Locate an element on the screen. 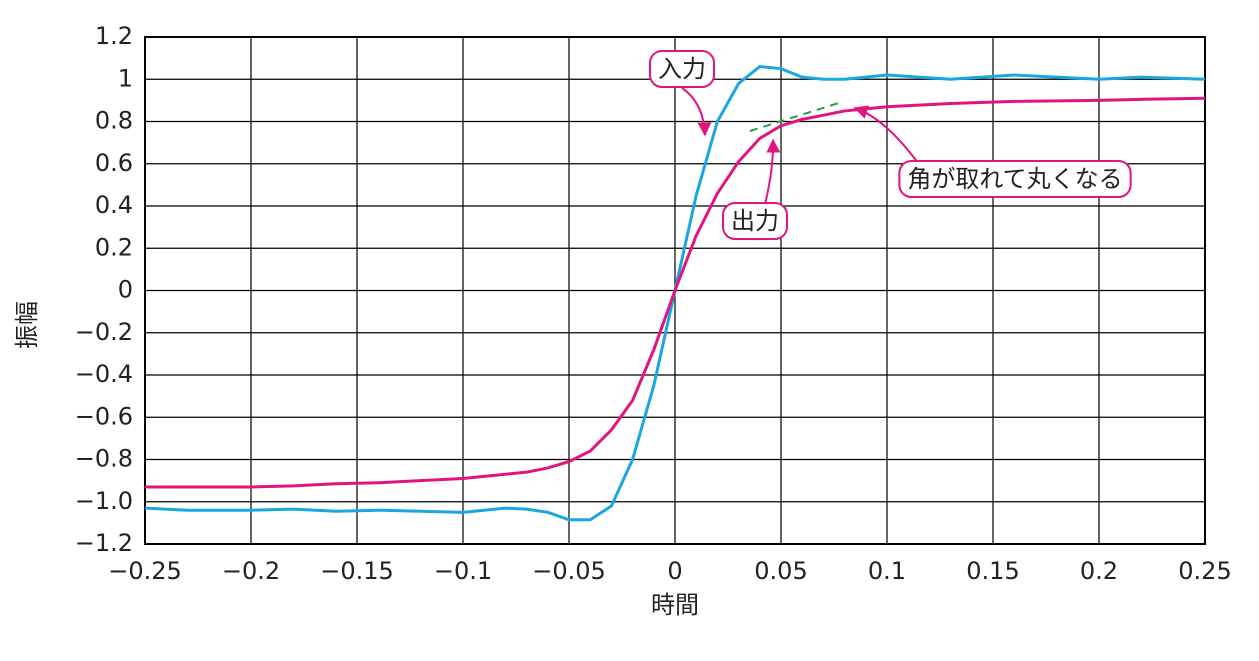 This screenshot has height=661, width=1259. x-tick-label: 0.2 is located at coordinates (1099, 571).